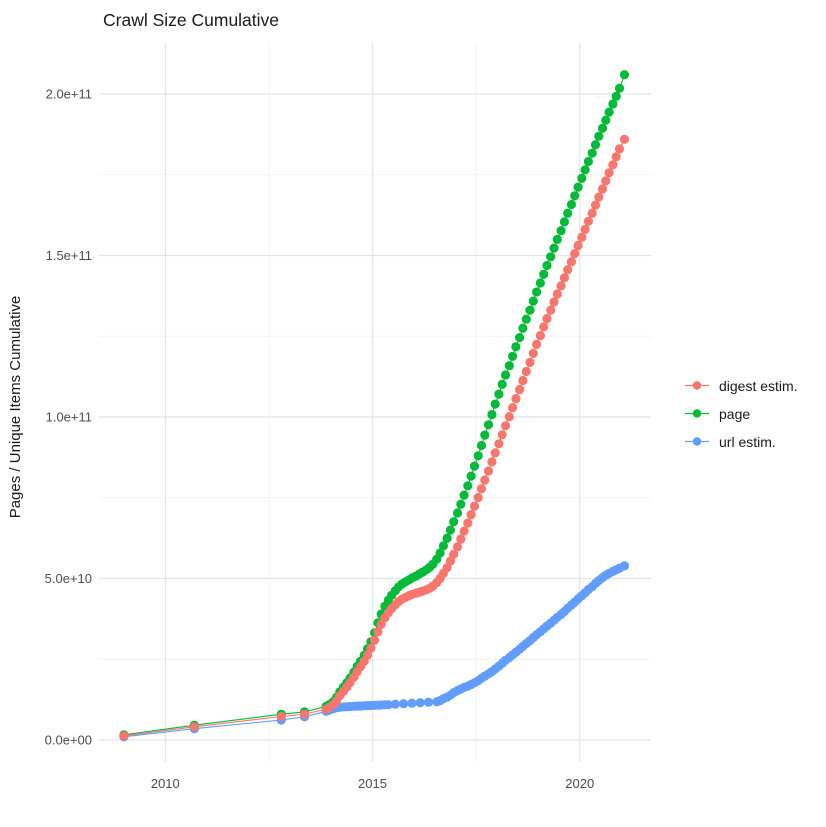 The height and width of the screenshot is (827, 826). I want to click on x-tick-label: 2010, so click(165, 783).